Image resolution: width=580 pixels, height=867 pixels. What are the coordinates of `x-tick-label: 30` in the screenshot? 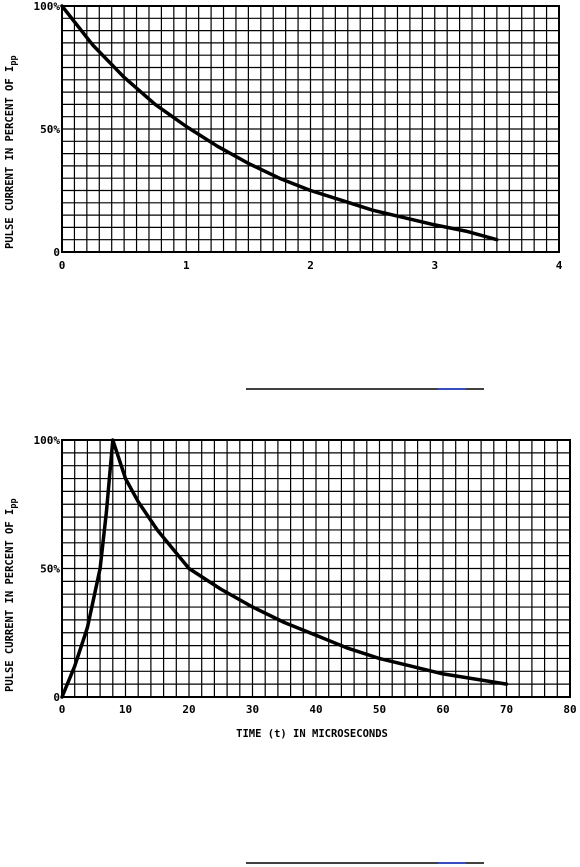 It's located at (252, 709).